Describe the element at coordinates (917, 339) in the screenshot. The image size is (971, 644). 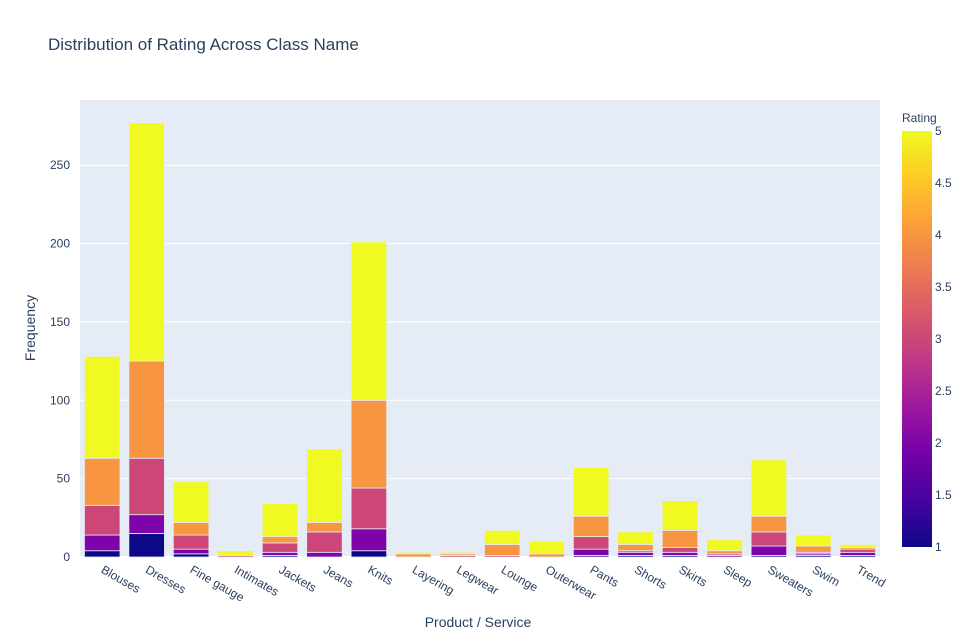
I see `colorbar-gradient` at that location.